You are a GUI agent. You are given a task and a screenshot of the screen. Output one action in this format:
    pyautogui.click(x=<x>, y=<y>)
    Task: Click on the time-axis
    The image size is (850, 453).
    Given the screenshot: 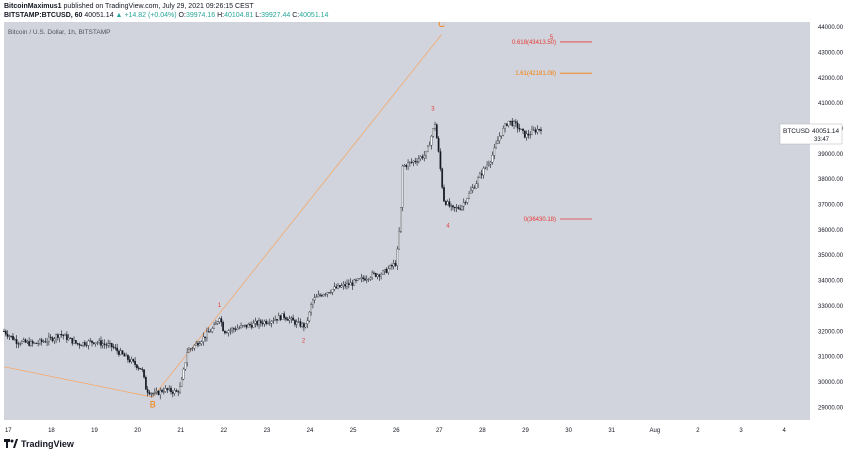 What is the action you would take?
    pyautogui.click(x=425, y=428)
    